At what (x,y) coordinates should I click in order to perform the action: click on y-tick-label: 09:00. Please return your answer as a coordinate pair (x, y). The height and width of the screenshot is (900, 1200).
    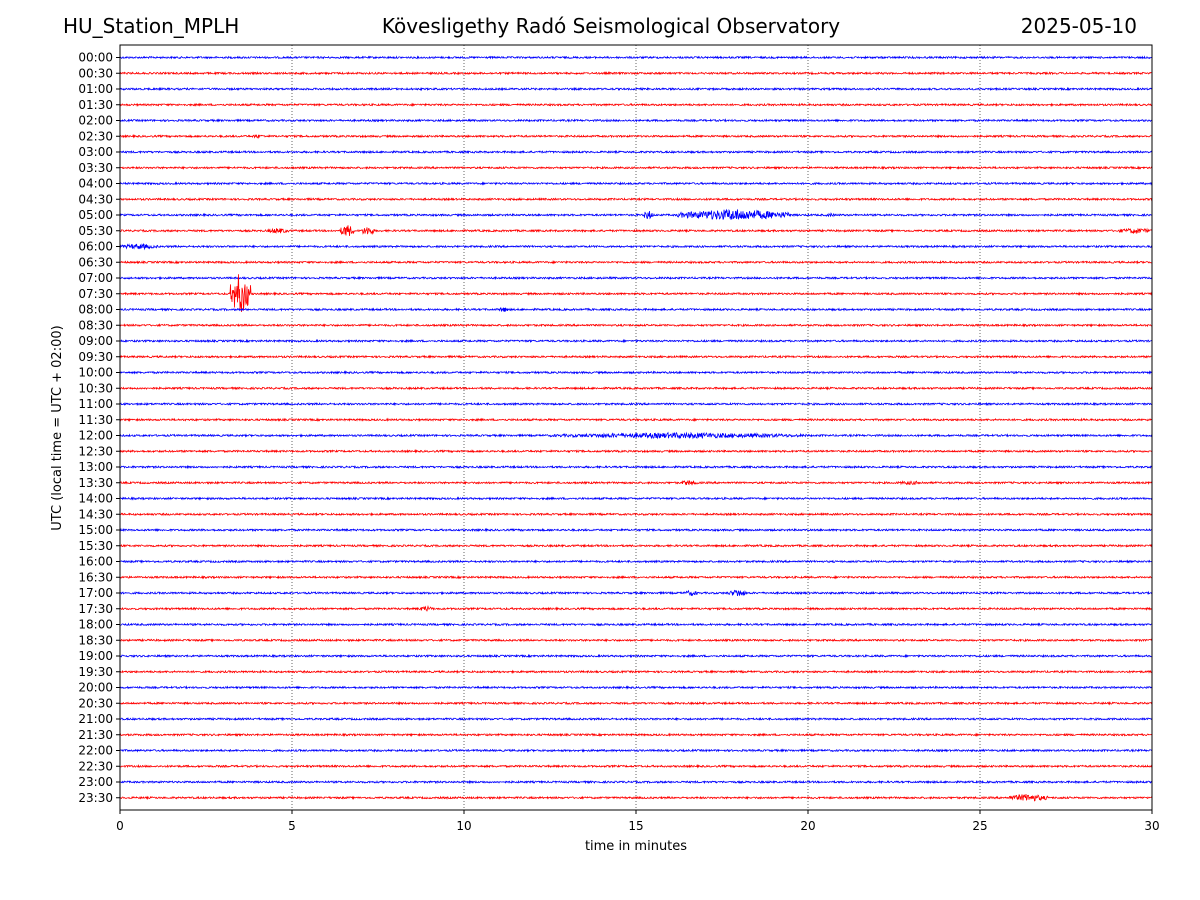
    Looking at the image, I should click on (95, 341).